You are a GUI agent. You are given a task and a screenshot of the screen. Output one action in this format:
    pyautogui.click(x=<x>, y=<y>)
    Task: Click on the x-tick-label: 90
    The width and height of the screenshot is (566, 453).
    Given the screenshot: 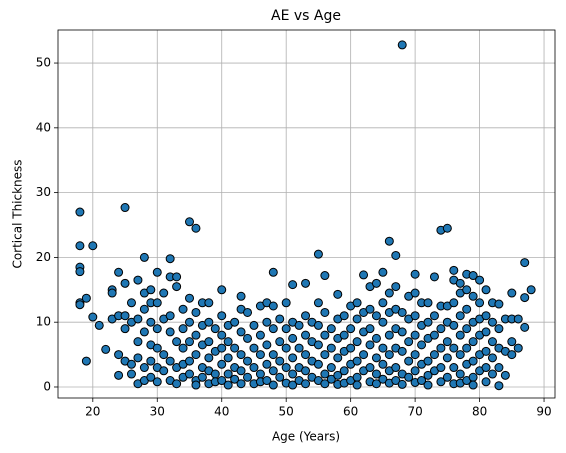 What is the action you would take?
    pyautogui.click(x=543, y=412)
    